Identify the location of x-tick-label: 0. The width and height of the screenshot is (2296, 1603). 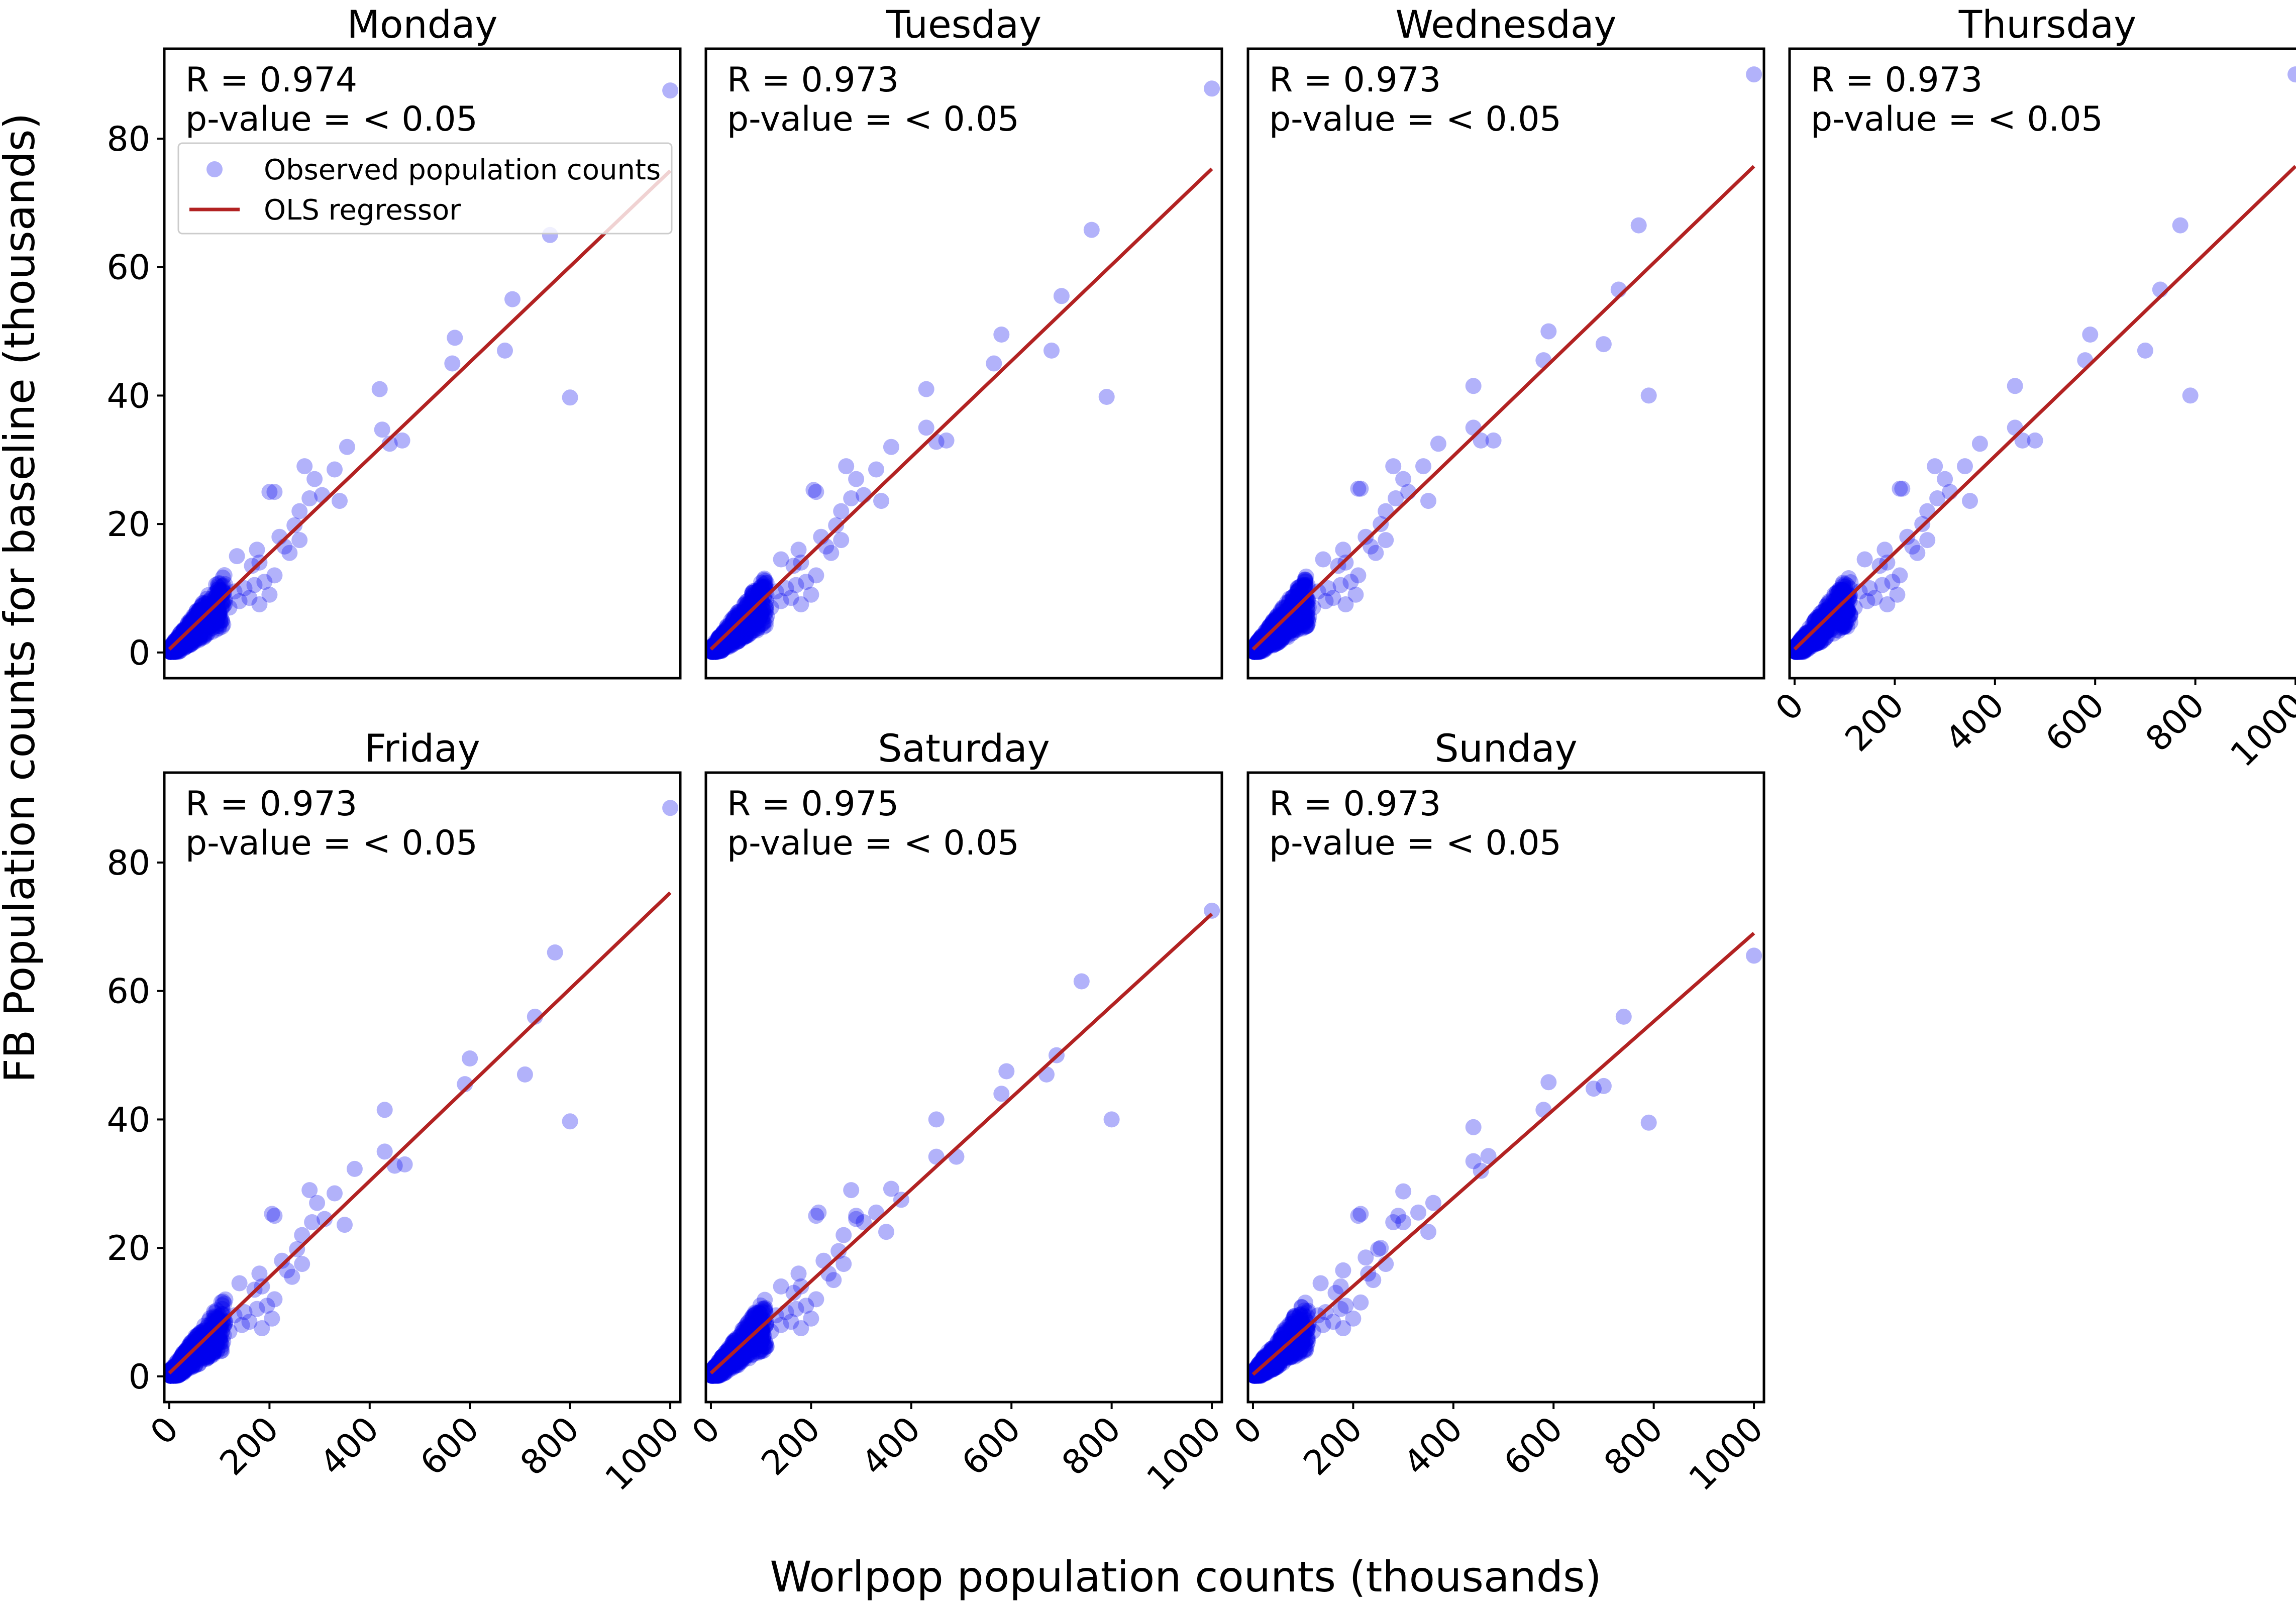
(706, 1430).